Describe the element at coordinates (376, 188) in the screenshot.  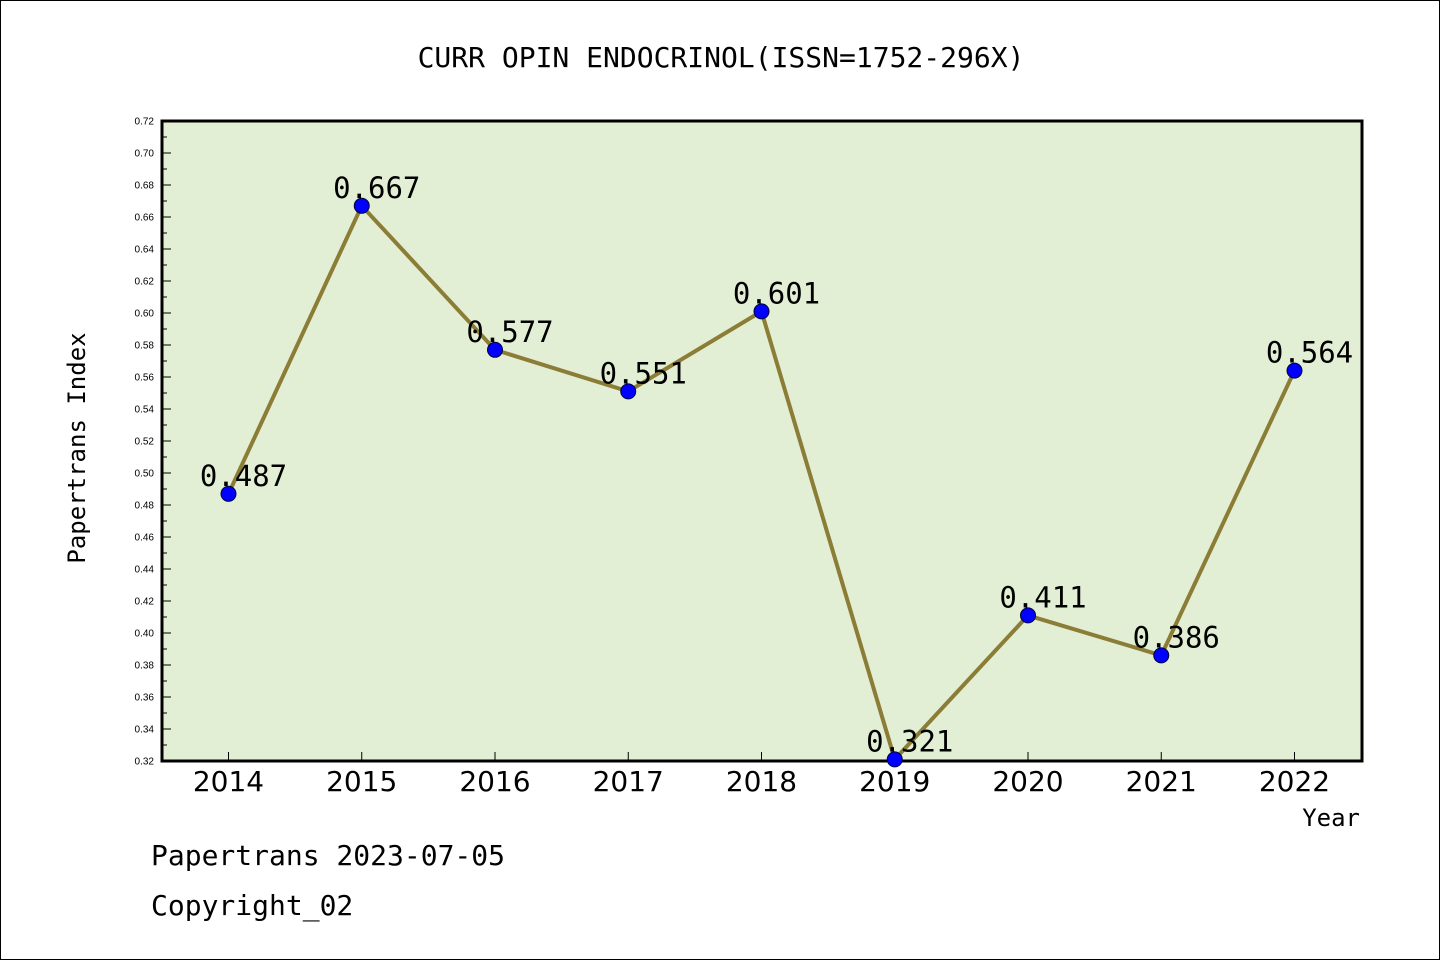
I see `data-label: 0.667` at that location.